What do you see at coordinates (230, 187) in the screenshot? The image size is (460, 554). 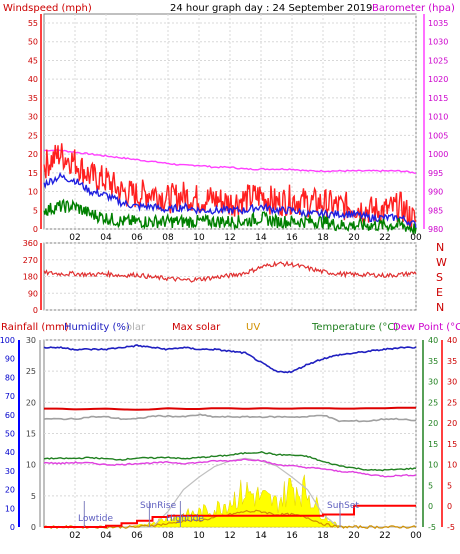 I see `gust-line` at bounding box center [230, 187].